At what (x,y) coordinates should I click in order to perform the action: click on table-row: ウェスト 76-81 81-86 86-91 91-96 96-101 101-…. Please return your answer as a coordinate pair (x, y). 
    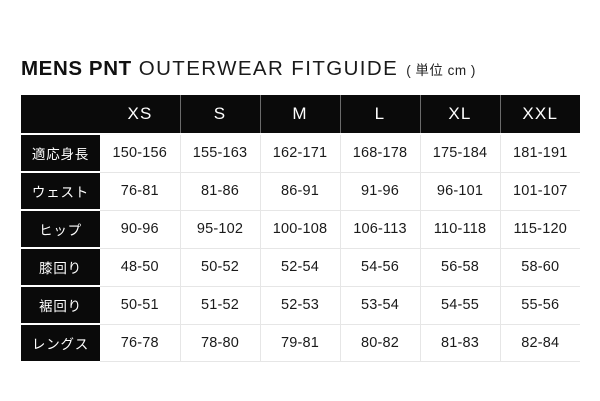
    Looking at the image, I should click on (300, 191).